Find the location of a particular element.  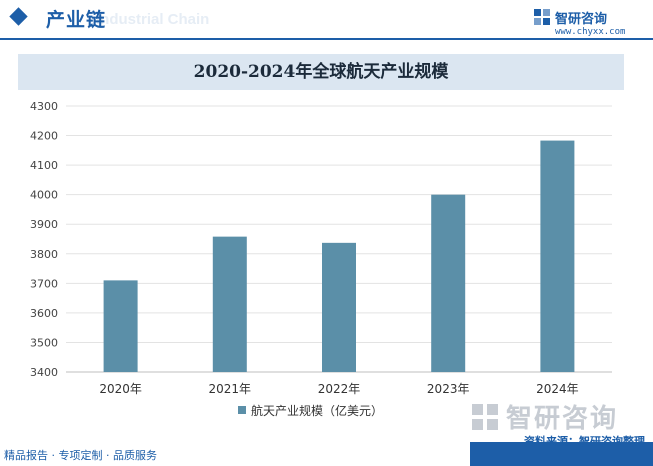

x-tick-label: 2022年 is located at coordinates (339, 389).